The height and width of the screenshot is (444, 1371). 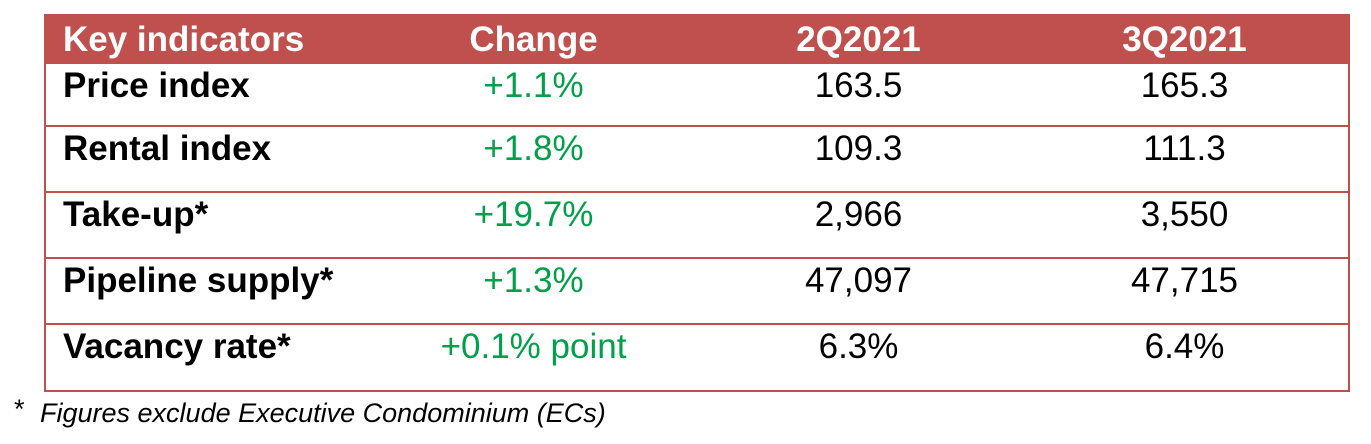 I want to click on table-row: Vacancy rate* +0.1% point 6.3% 6.4%, so click(x=697, y=357).